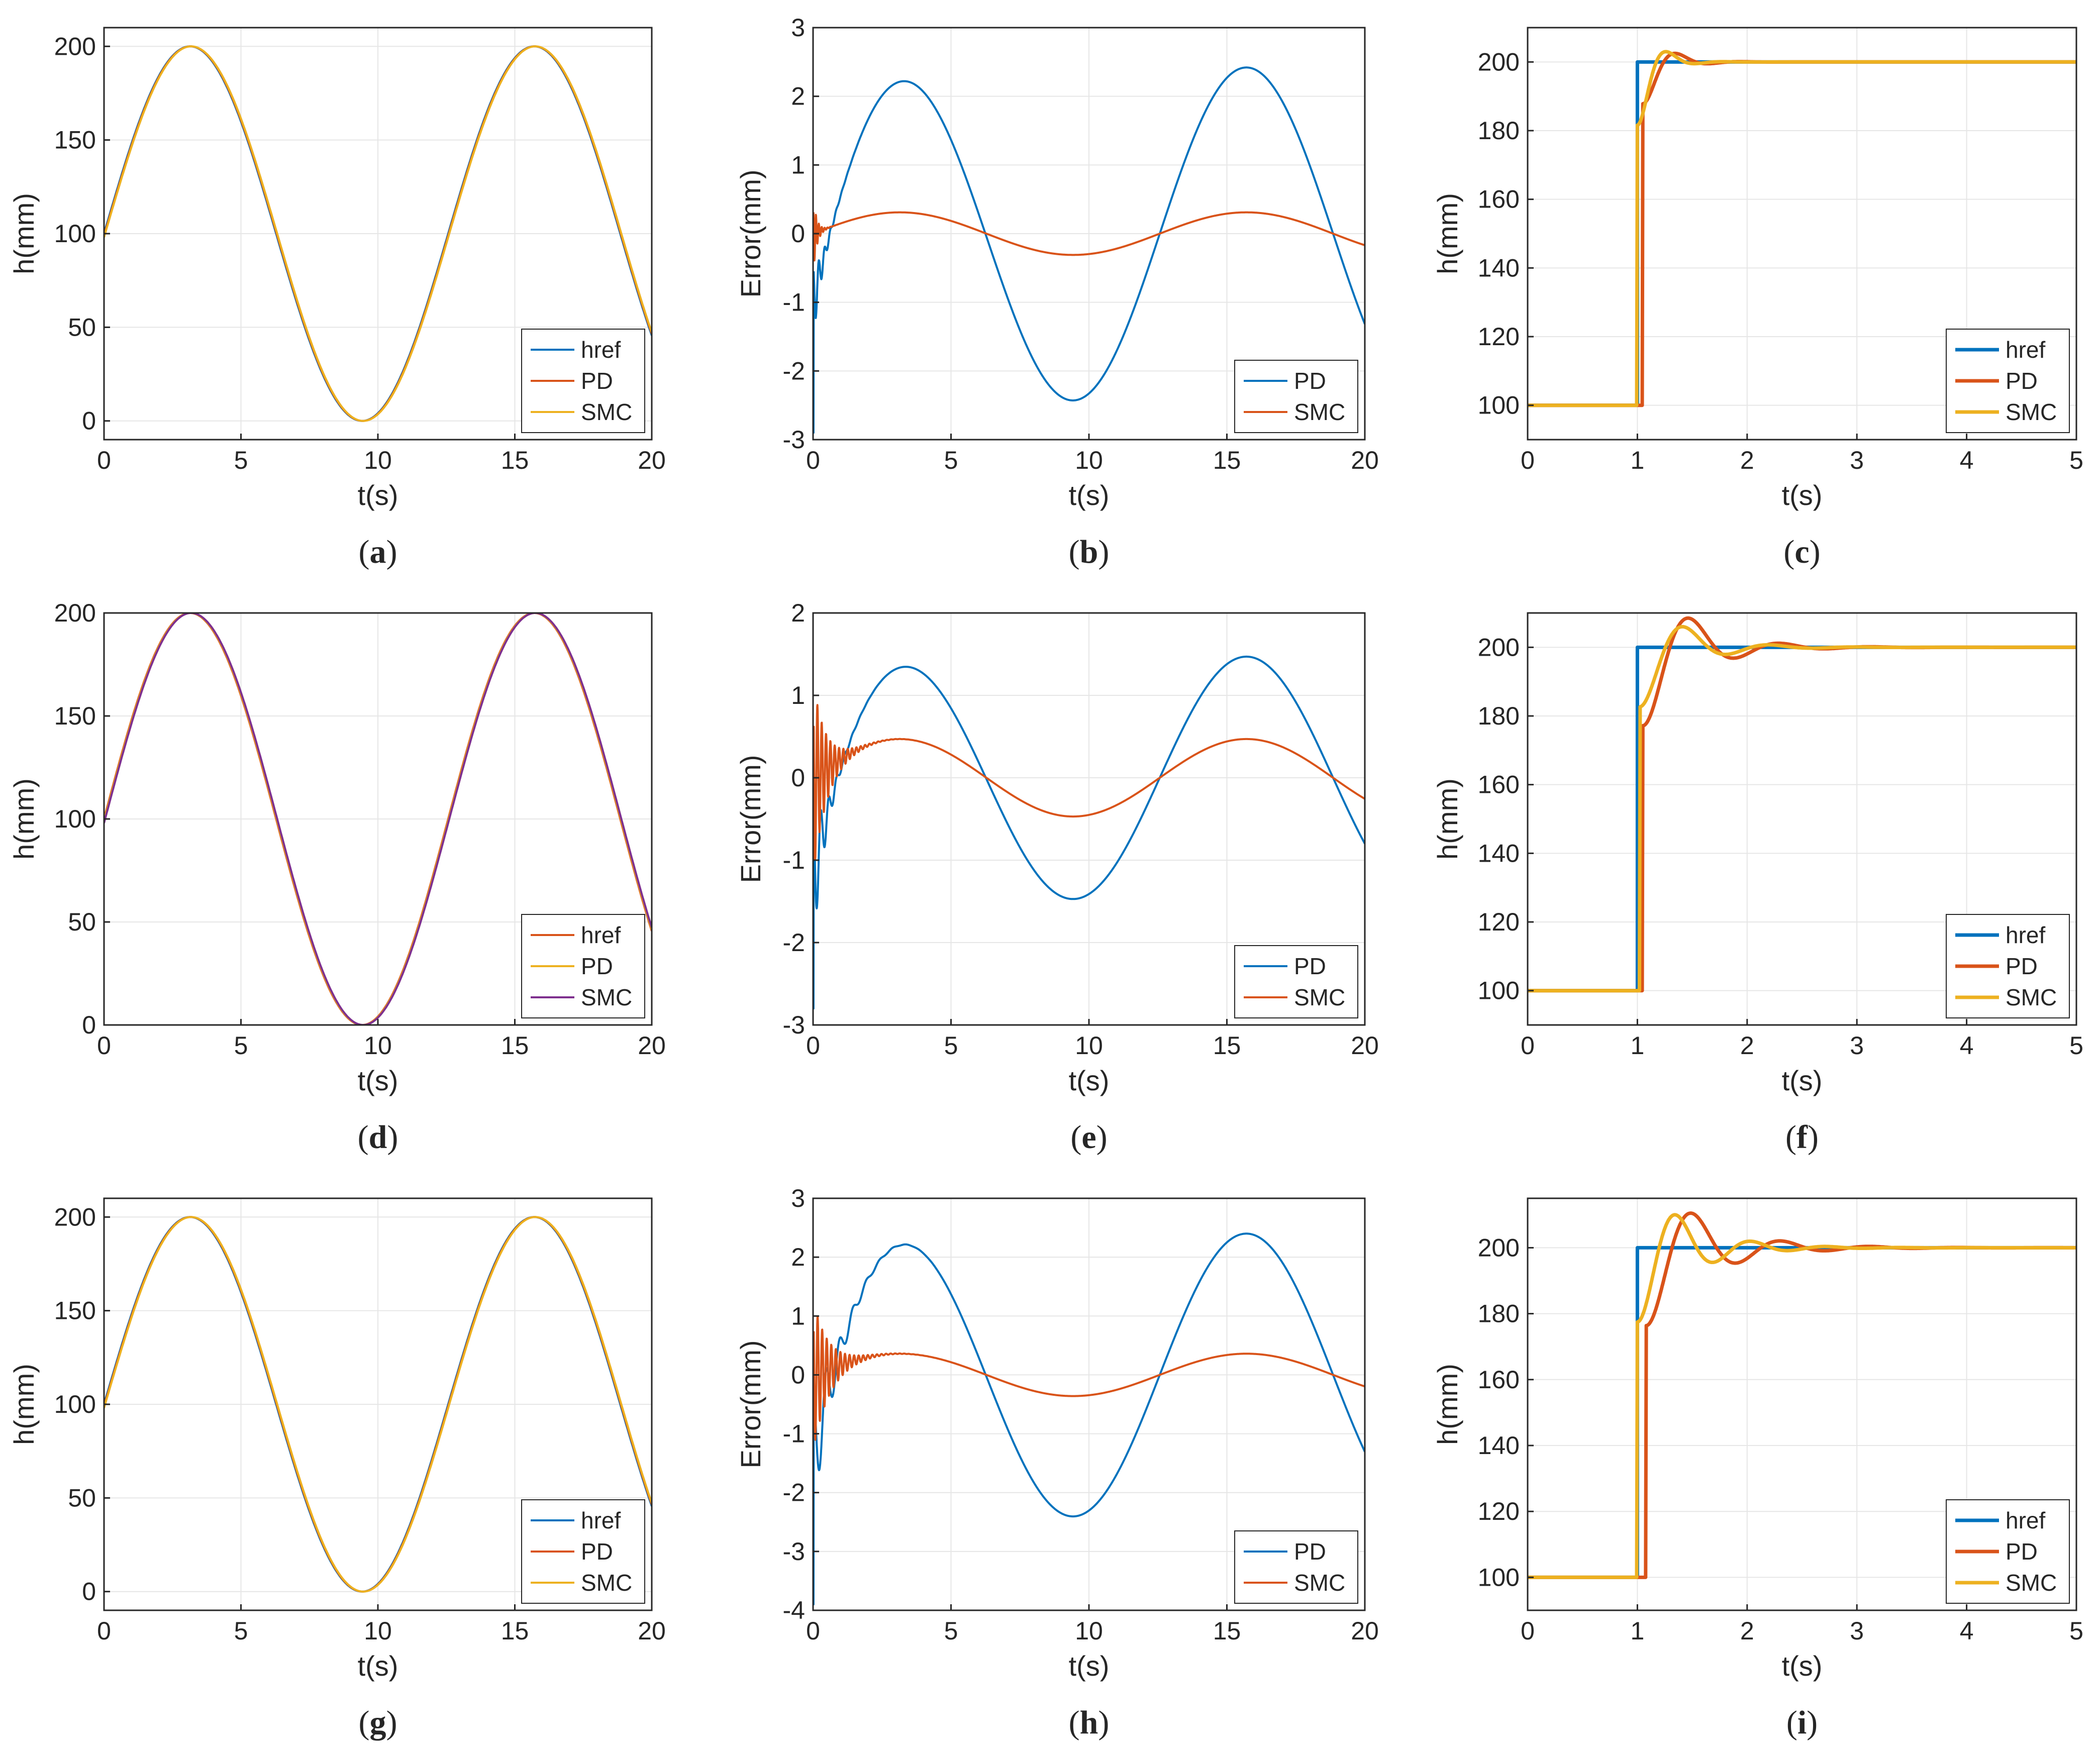 The height and width of the screenshot is (1754, 2100). I want to click on y-axis-label: Error(mm), so click(750, 1404).